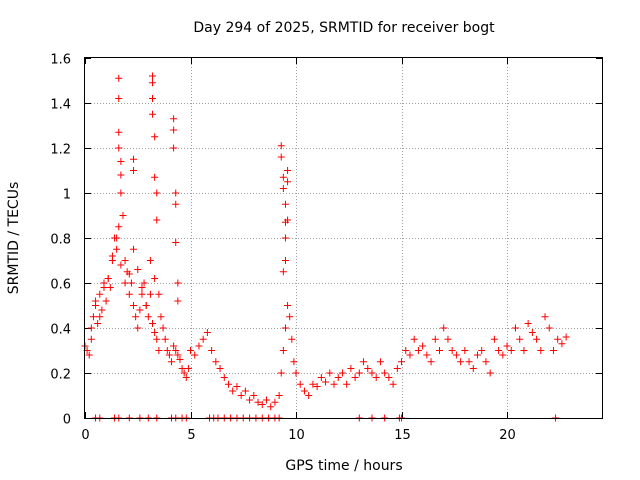 This screenshot has width=640, height=480. I want to click on x-tick-label: 20, so click(507, 435).